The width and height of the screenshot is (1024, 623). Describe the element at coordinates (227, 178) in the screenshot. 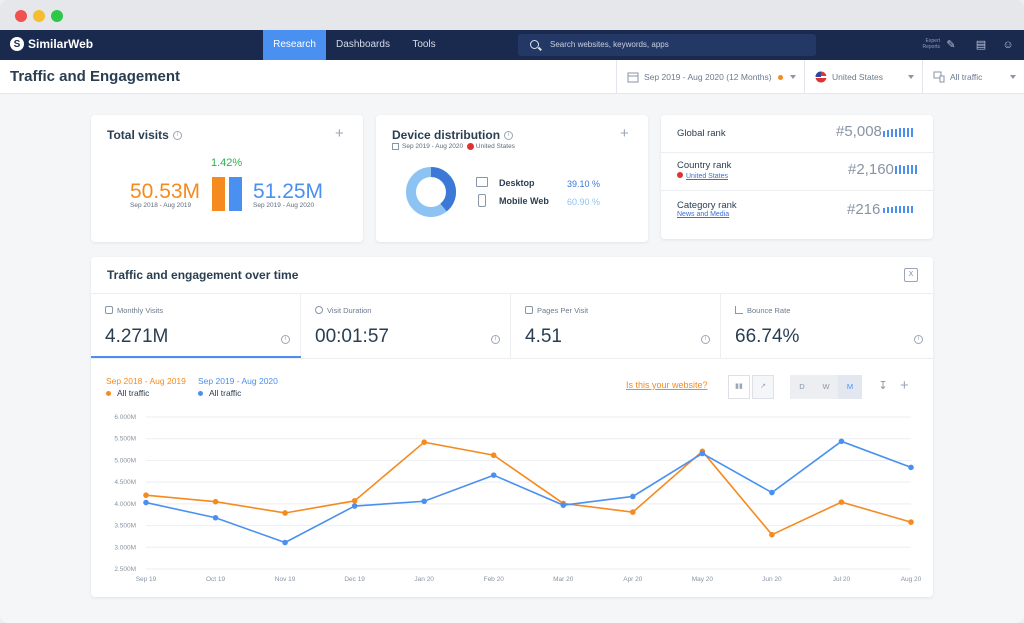

I see `total-visits-card` at that location.